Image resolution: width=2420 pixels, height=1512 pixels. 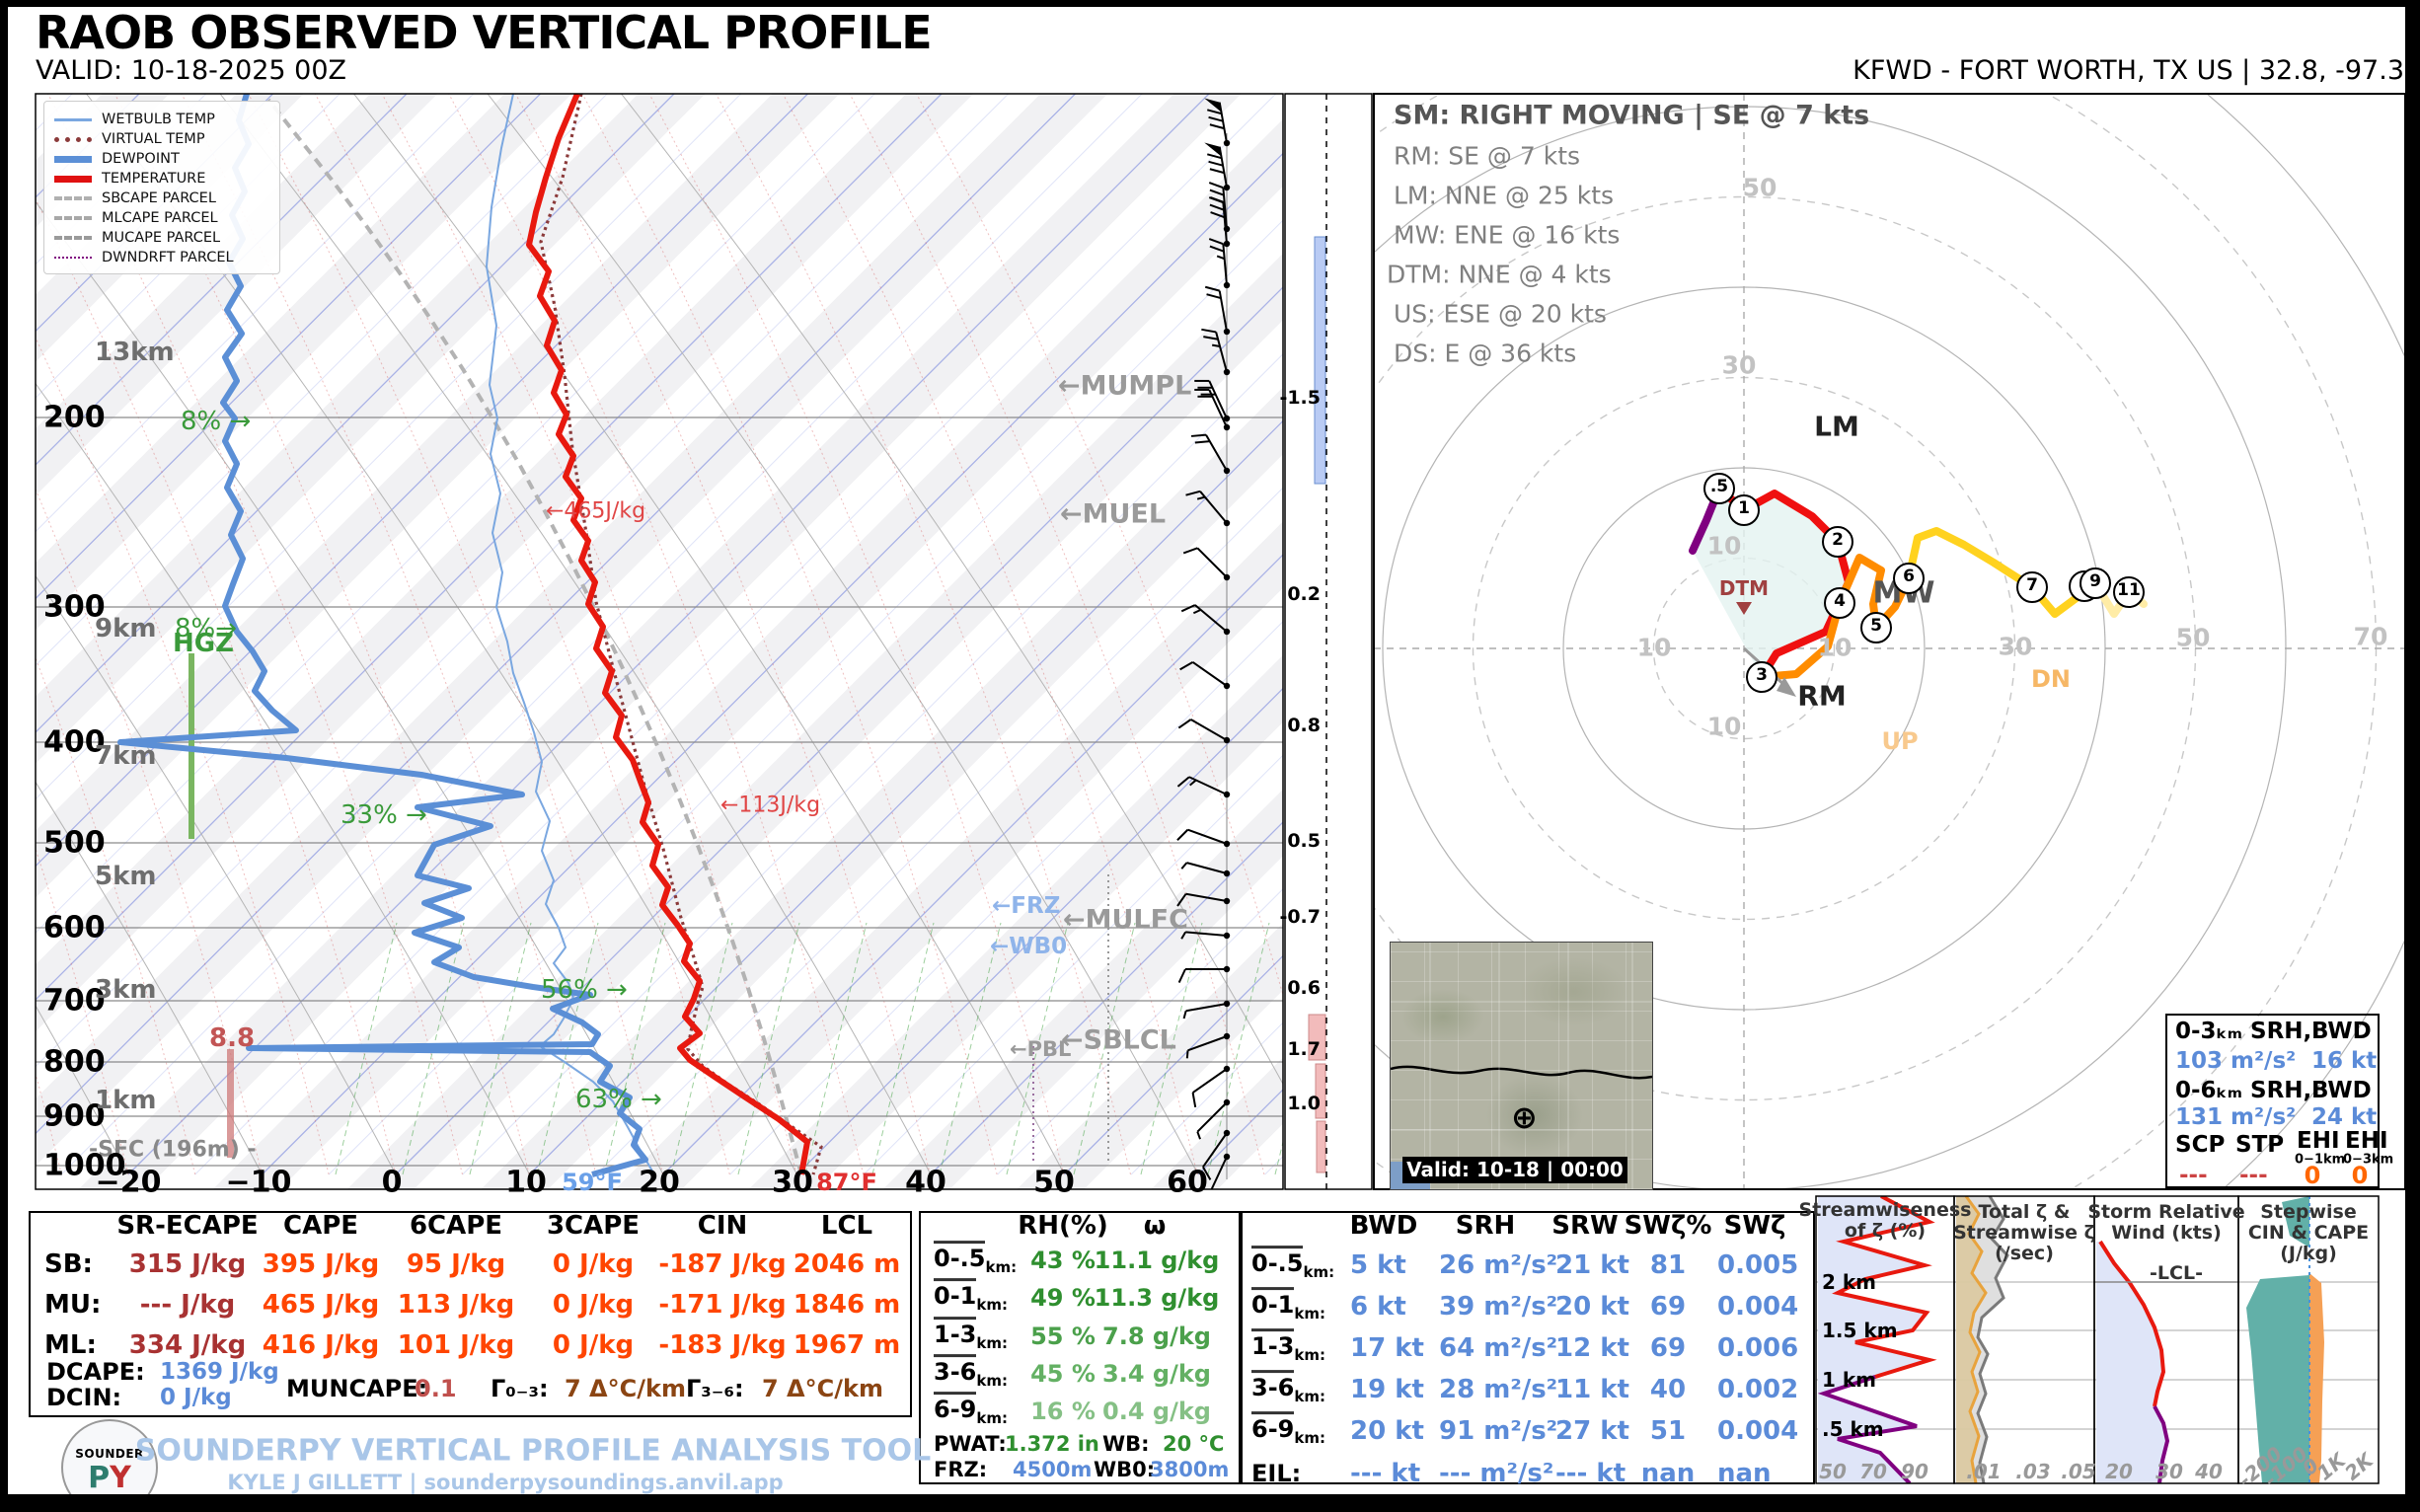 What do you see at coordinates (1485, 1226) in the screenshot?
I see `col-header: SRH` at bounding box center [1485, 1226].